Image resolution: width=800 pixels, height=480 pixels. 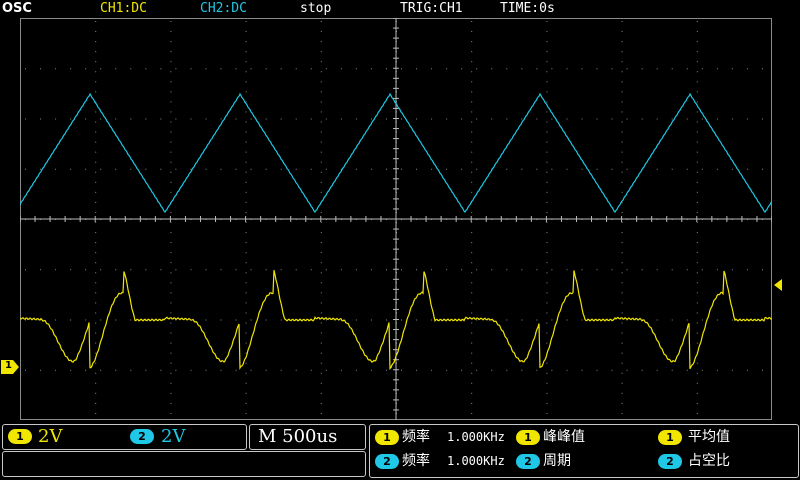 I want to click on meas-r1c1-label: 频率, so click(x=416, y=437).